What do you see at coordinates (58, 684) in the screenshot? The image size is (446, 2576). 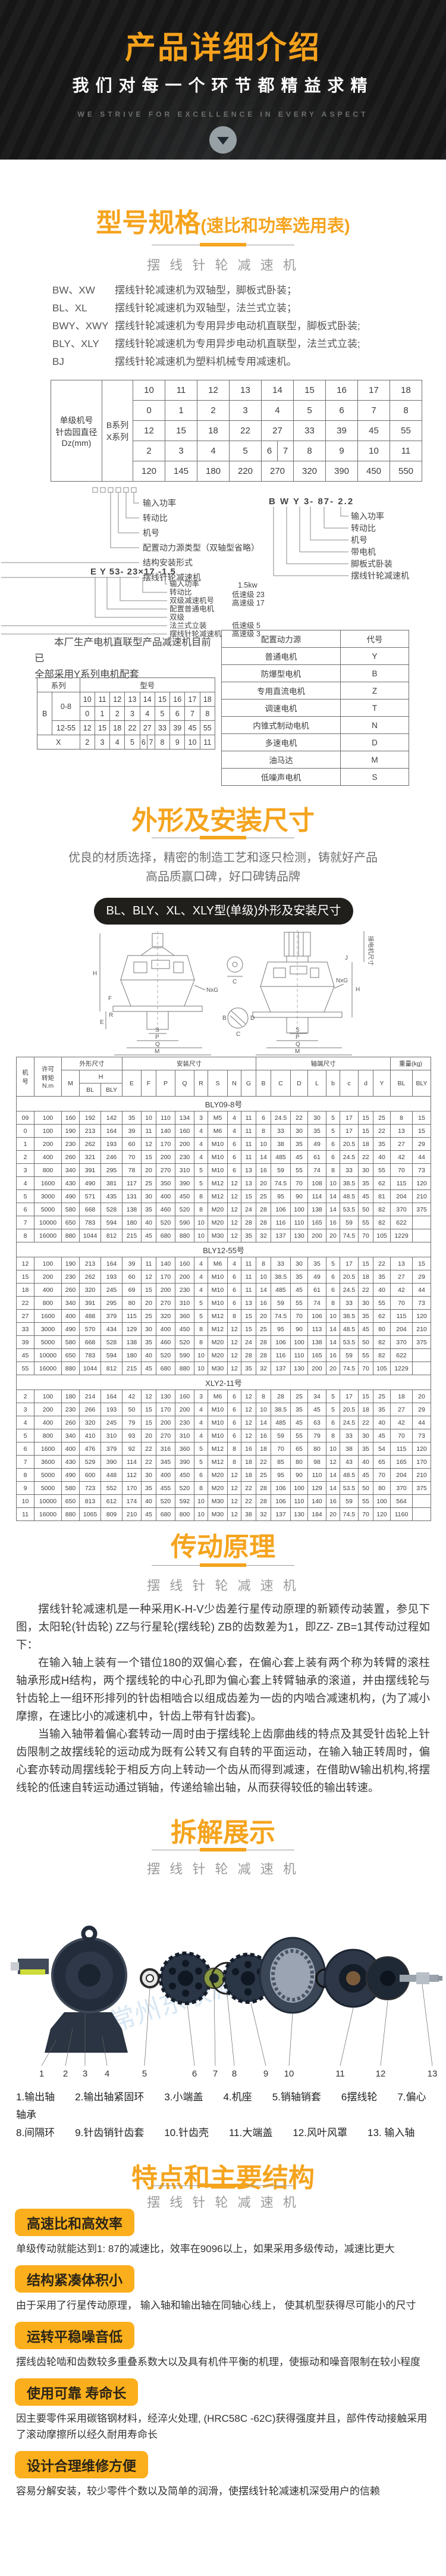 I see `table-cell: 系列` at bounding box center [58, 684].